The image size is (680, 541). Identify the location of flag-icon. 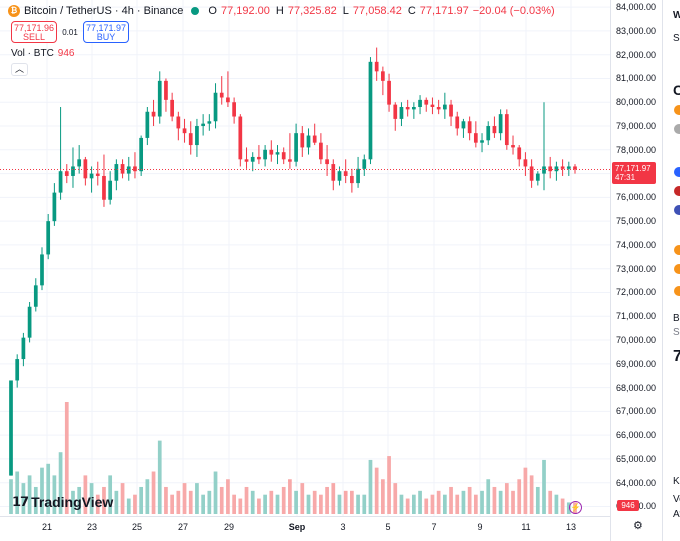
(677, 191).